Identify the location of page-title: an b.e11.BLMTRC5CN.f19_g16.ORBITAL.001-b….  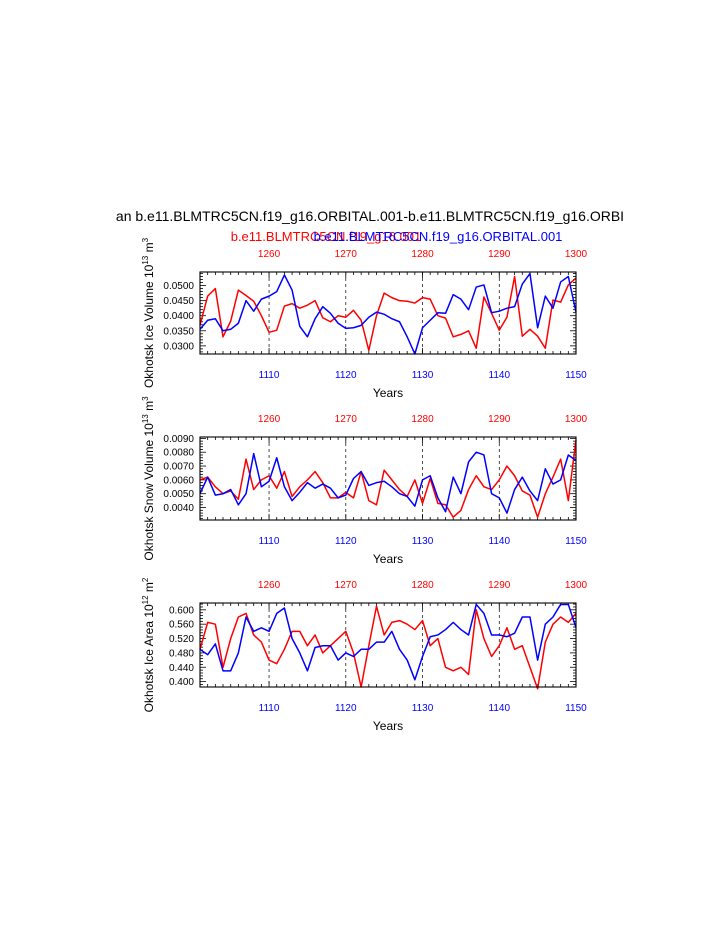
(370, 216).